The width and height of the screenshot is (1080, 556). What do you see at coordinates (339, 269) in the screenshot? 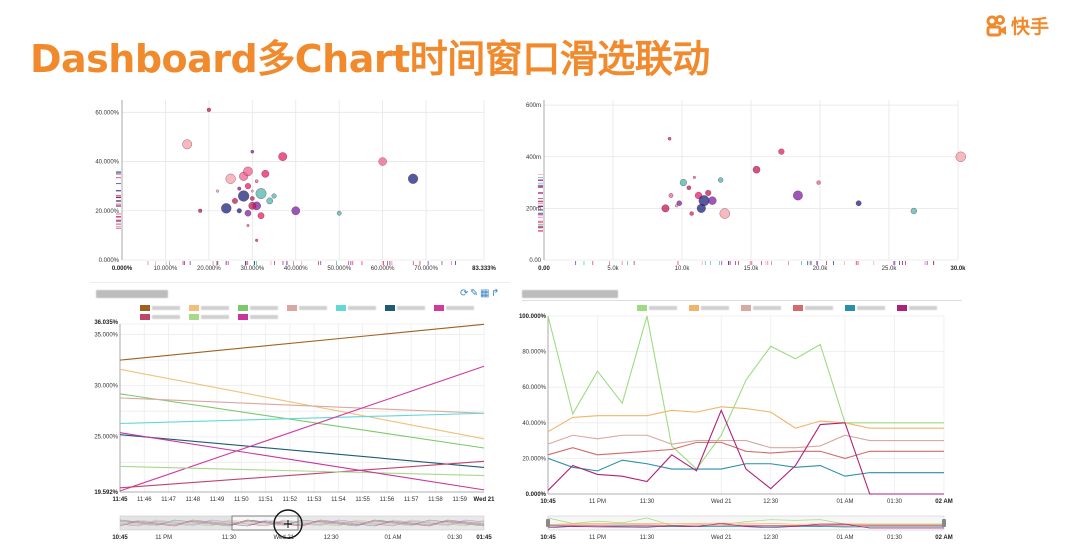
I see `x-tick-label: 50.000%` at bounding box center [339, 269].